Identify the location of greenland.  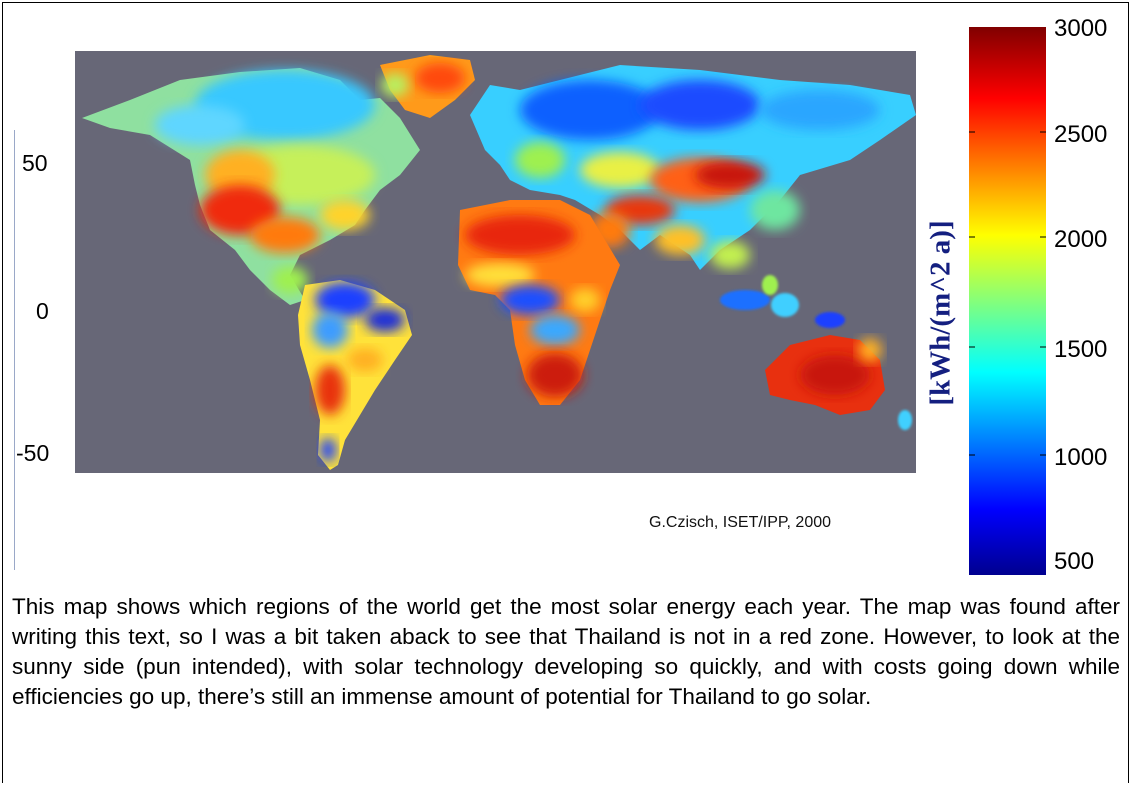
(427, 86).